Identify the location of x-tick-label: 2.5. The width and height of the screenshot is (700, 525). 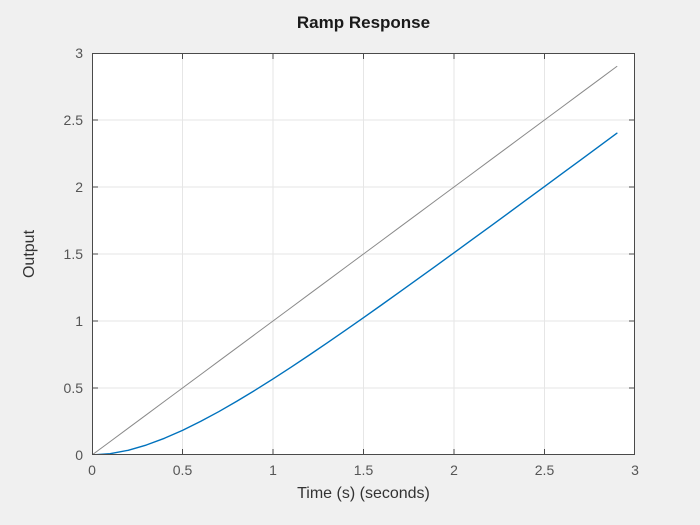
(544, 470).